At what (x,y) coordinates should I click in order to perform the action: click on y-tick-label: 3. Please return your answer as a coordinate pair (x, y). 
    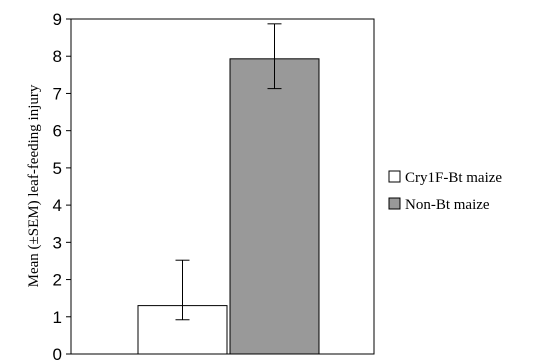
    Looking at the image, I should click on (57, 242).